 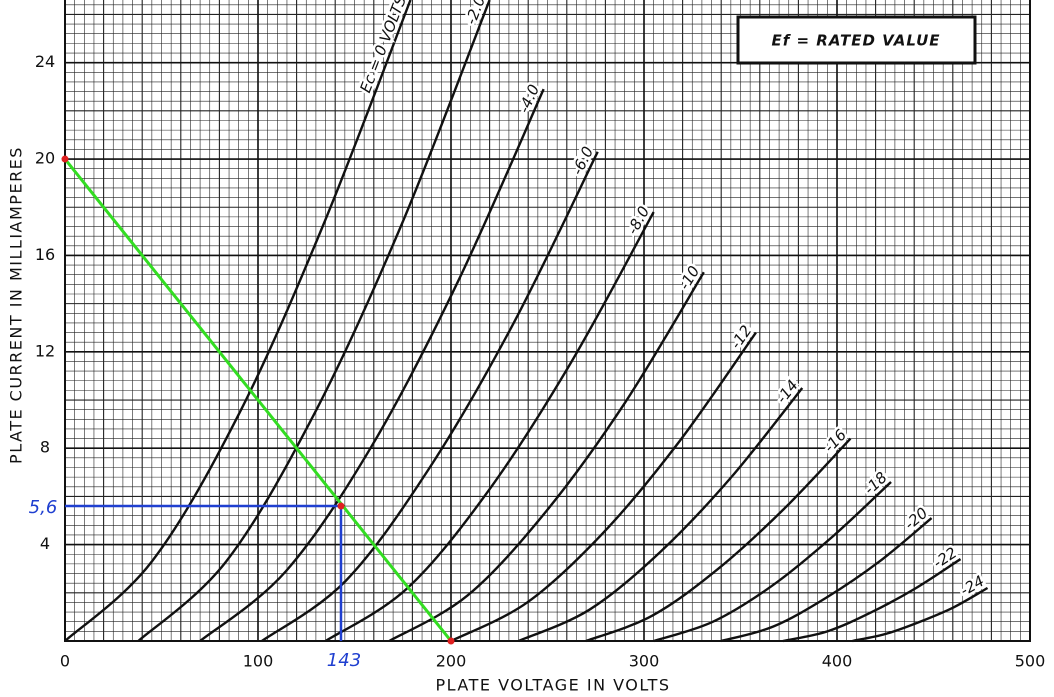 I want to click on y-tick-label: 4, so click(x=45, y=543).